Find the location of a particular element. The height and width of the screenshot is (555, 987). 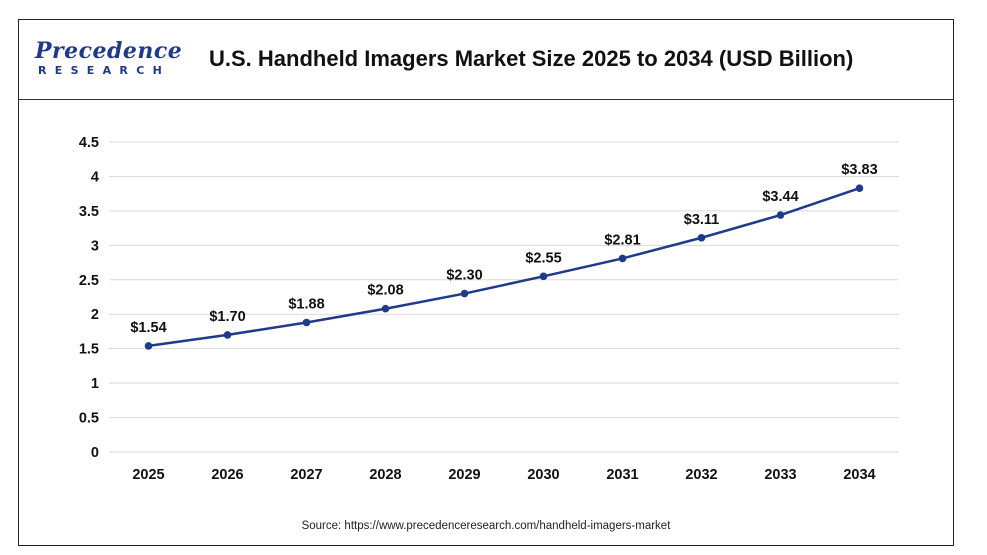

x-tick-label: 2027 is located at coordinates (306, 475).